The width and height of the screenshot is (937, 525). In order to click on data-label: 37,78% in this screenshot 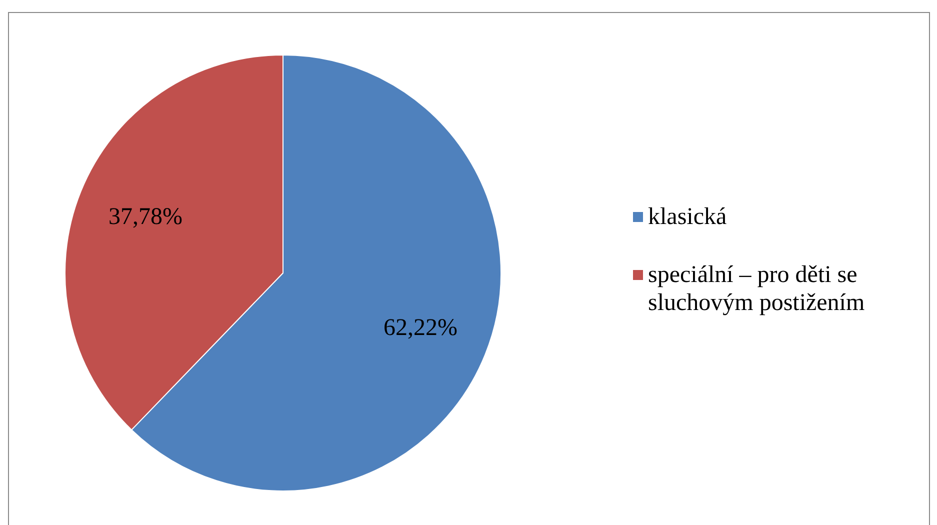, I will do `click(145, 217)`.